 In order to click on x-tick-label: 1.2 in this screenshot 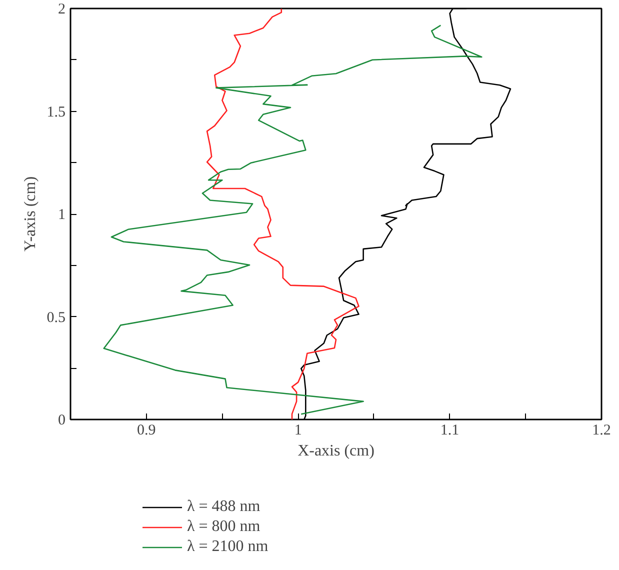, I will do `click(601, 430)`.